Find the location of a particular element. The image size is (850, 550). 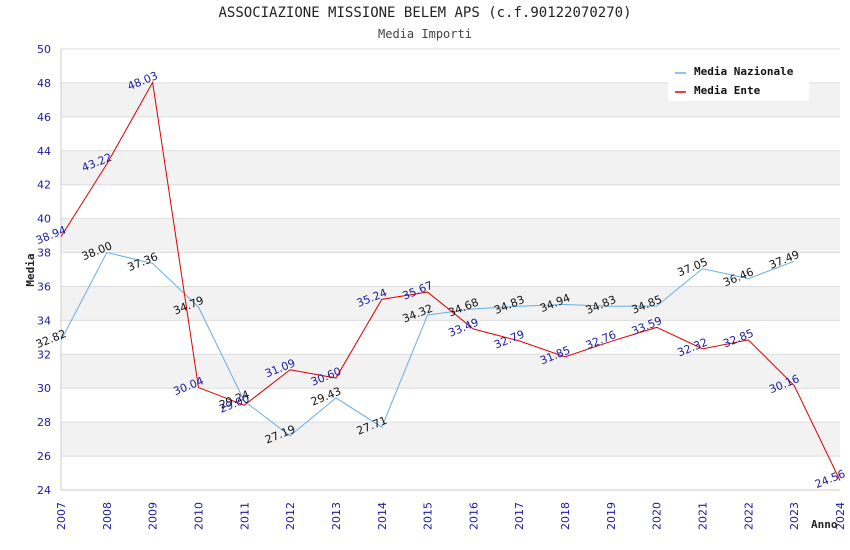

x-tick-label: 2012 is located at coordinates (290, 516).